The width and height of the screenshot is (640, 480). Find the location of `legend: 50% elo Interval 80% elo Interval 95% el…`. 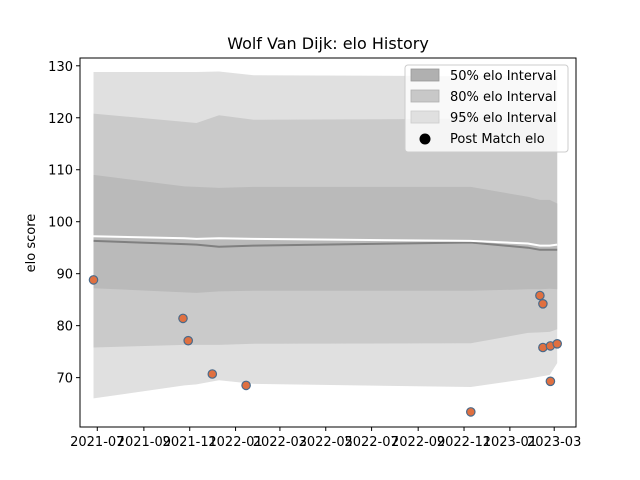

legend: 50% elo Interval 80% elo Interval 95% el… is located at coordinates (486, 108).